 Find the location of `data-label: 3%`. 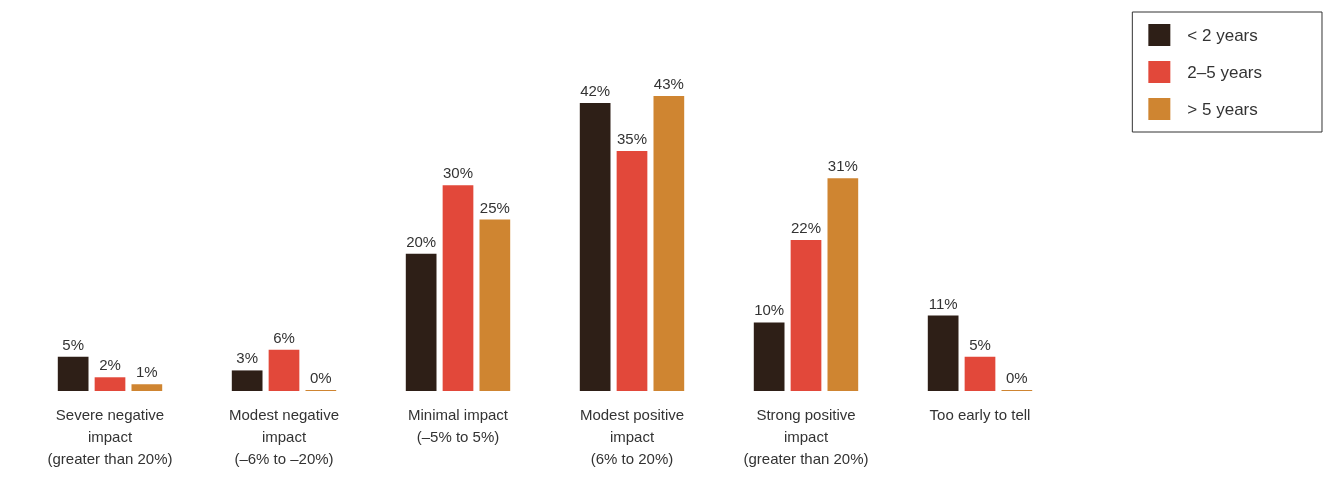

data-label: 3% is located at coordinates (247, 358).